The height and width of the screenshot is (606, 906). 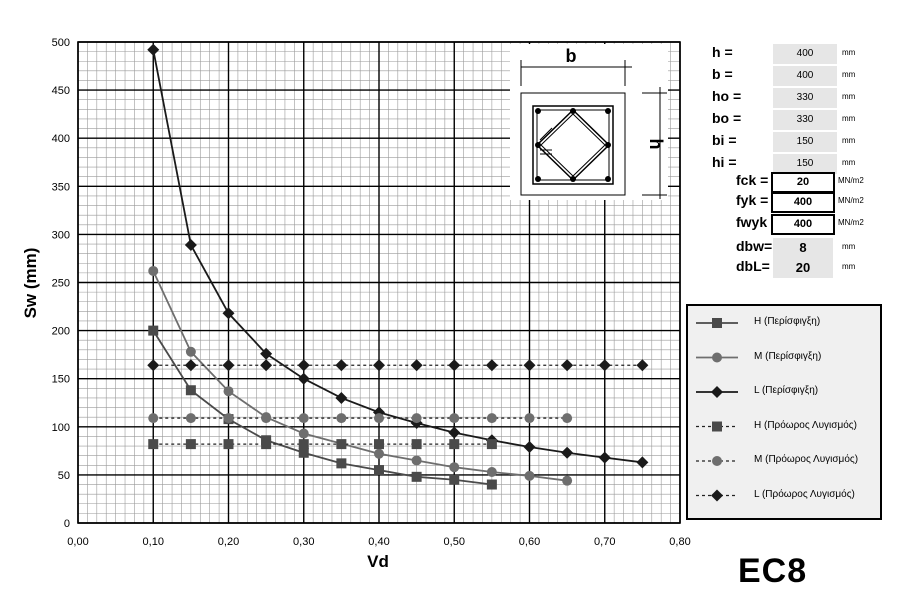 What do you see at coordinates (61, 91) in the screenshot?
I see `y-tick-label: 450` at bounding box center [61, 91].